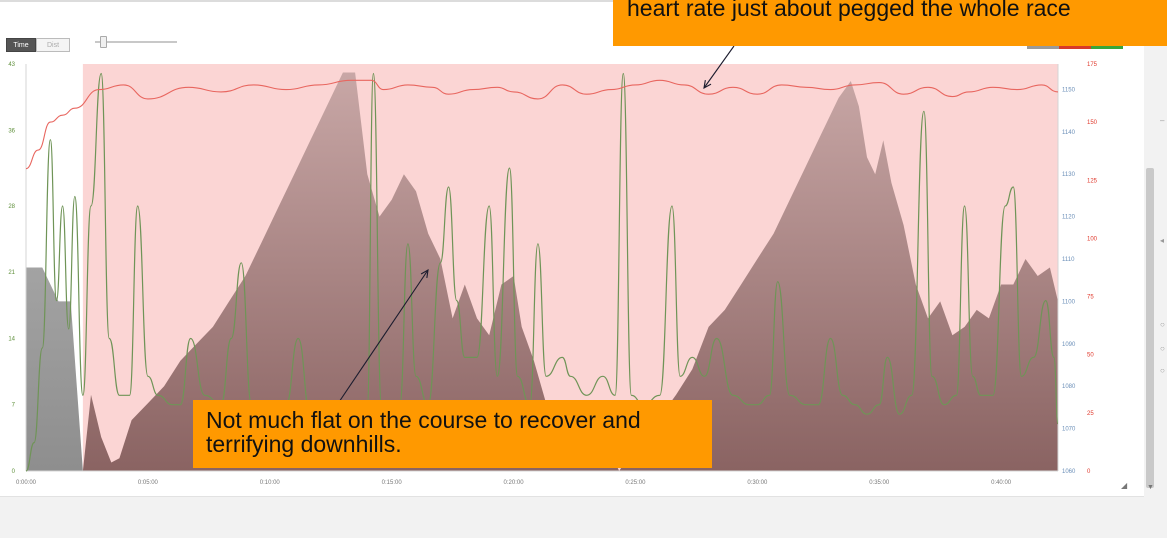  Describe the element at coordinates (26, 483) in the screenshot. I see `x-tick-label: 0:00:00` at that location.